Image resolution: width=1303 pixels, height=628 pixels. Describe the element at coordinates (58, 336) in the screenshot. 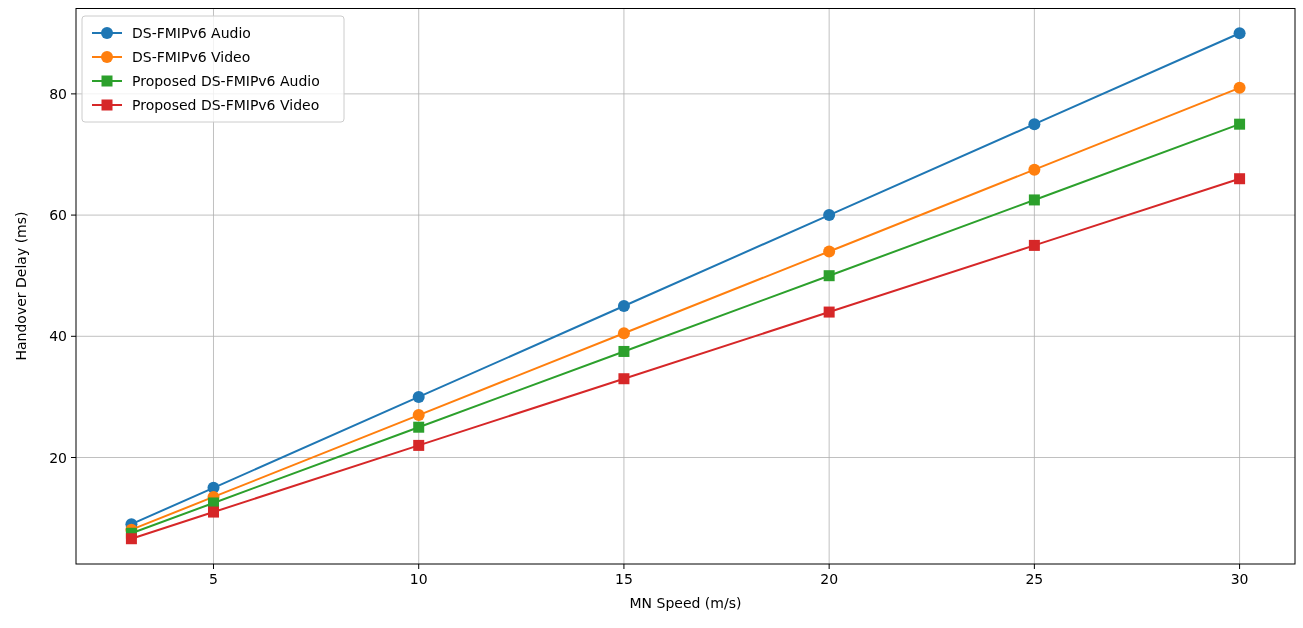

I see `y-tick-label: 40` at that location.